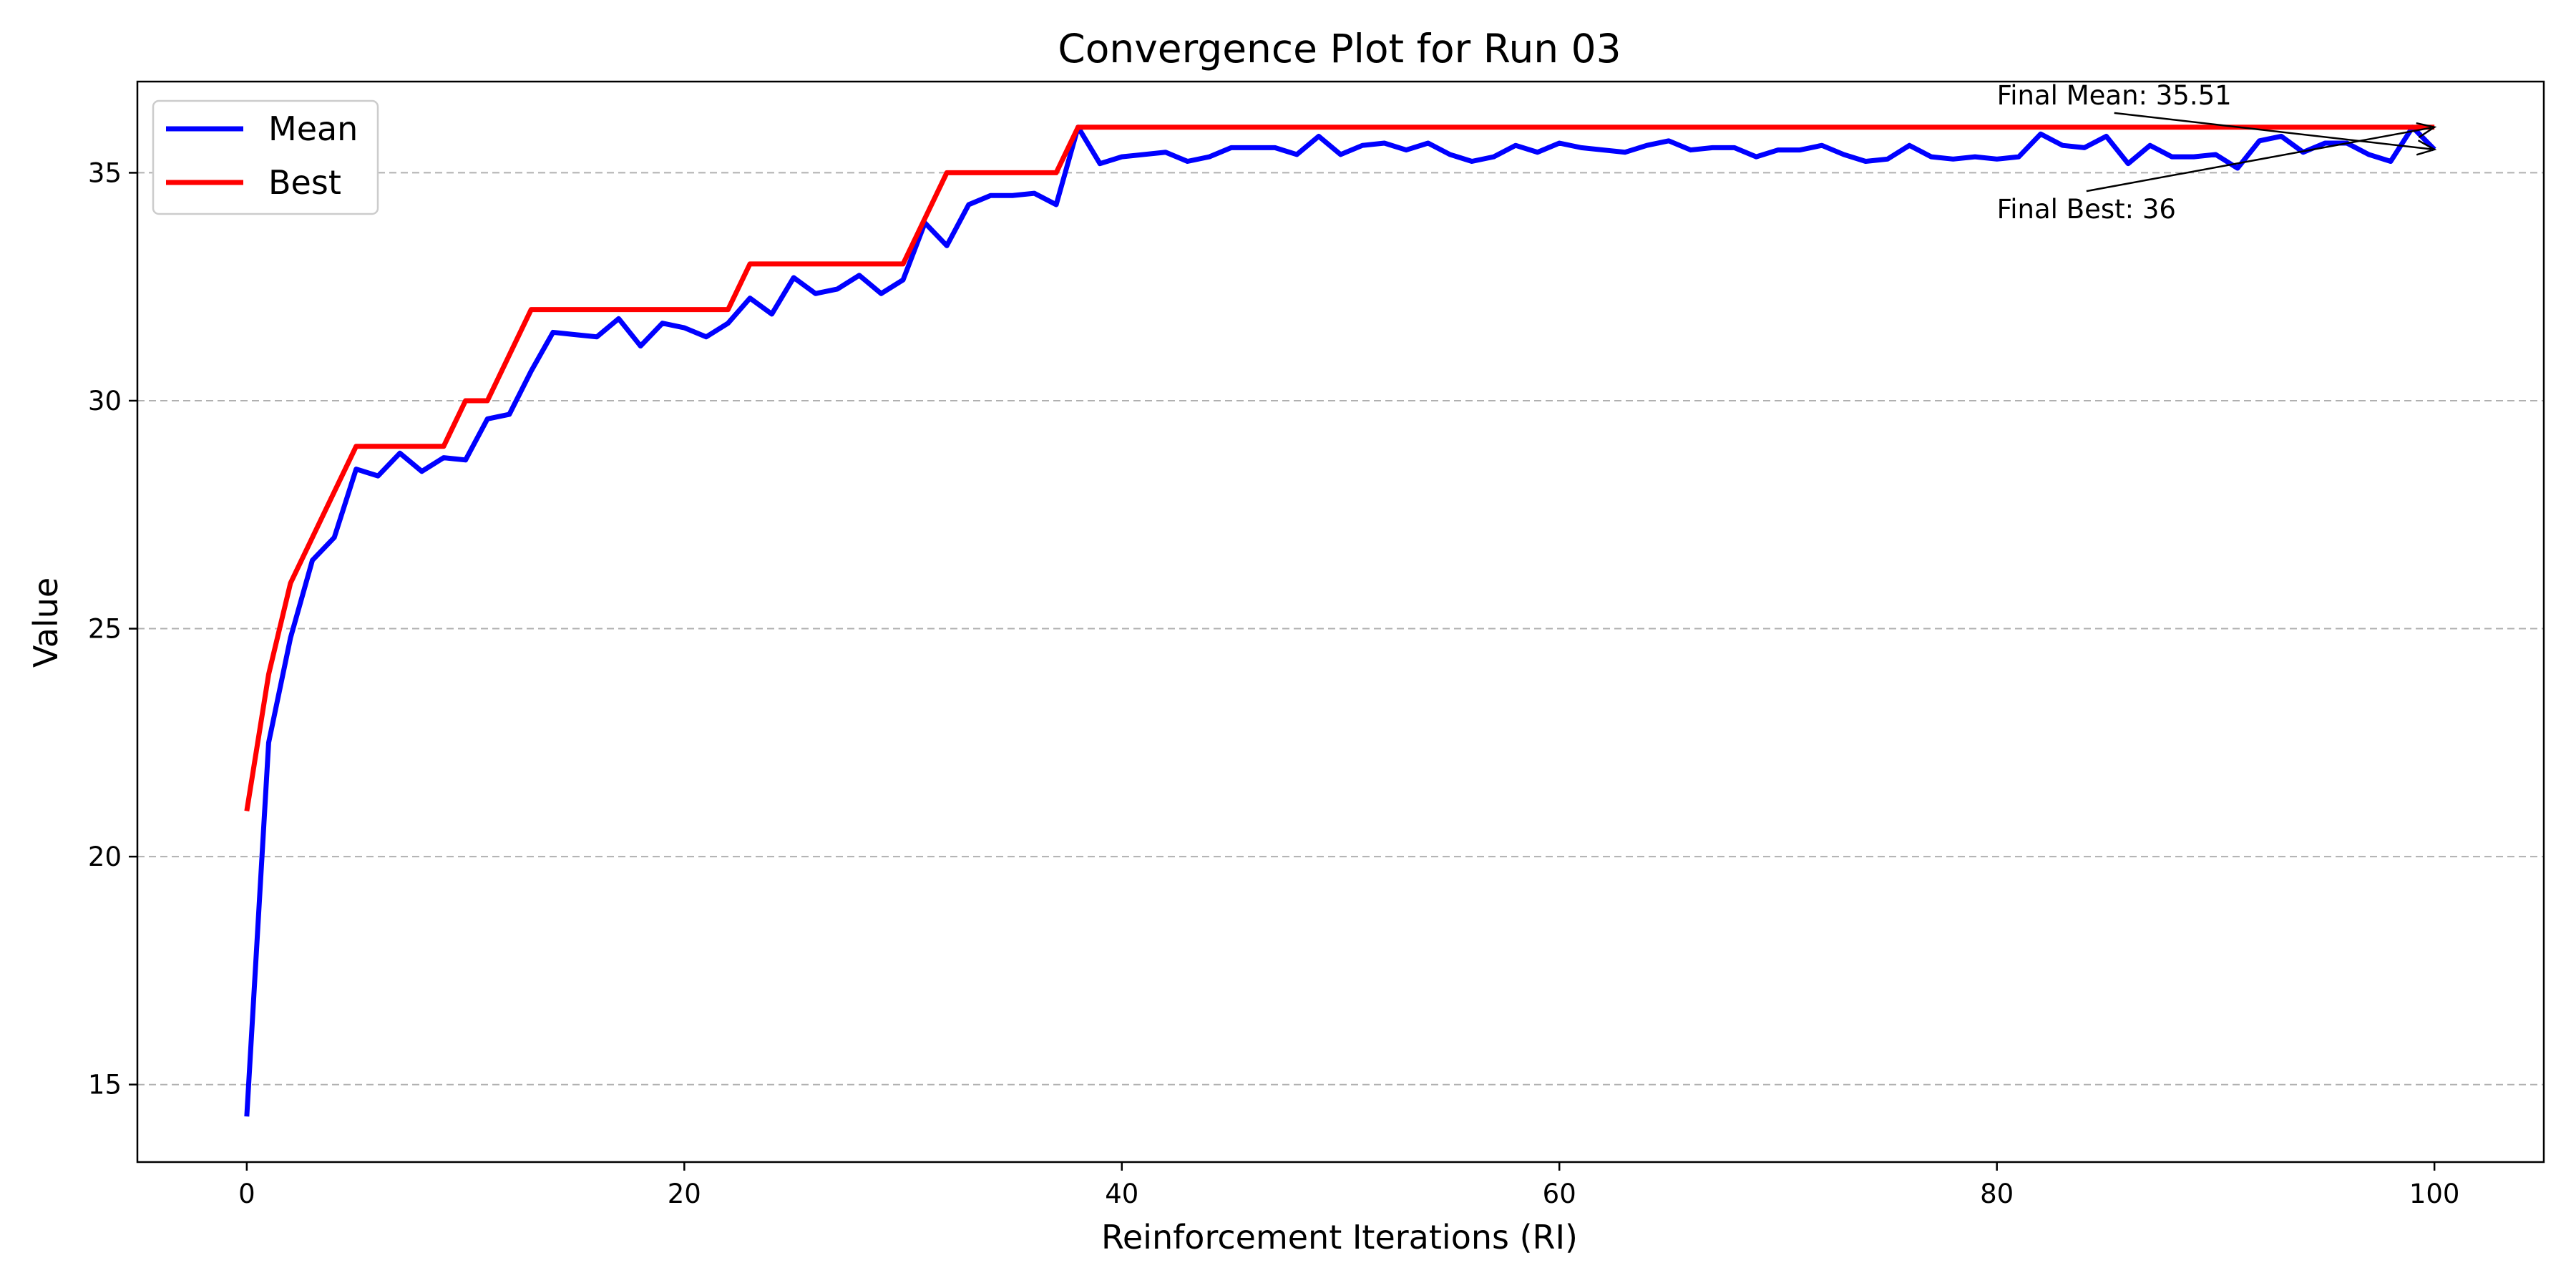  I want to click on y-tick-label: 30, so click(105, 401).